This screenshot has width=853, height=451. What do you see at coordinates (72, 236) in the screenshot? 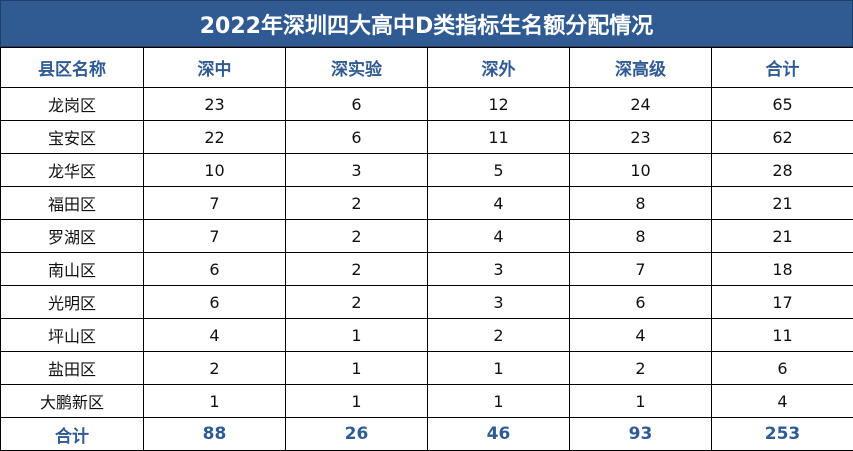
I see `district-cell: 罗湖区` at bounding box center [72, 236].